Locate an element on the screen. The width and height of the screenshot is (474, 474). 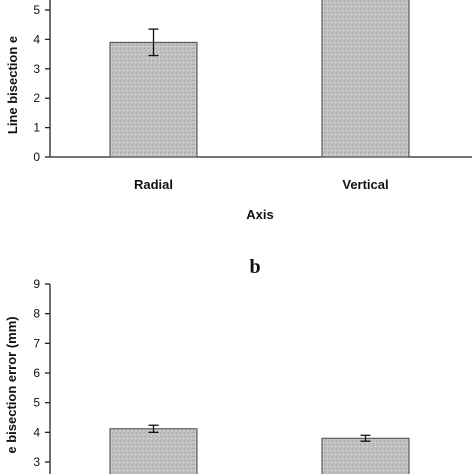
chart-a-categories: Radial Vertical is located at coordinates (261, 184).